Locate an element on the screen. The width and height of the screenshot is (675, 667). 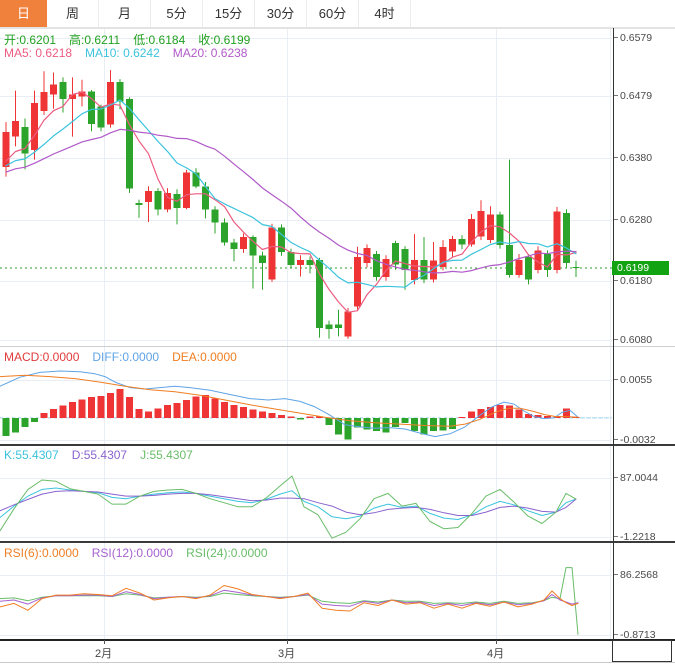
period-tab-5: 30分 is located at coordinates (281, 13).